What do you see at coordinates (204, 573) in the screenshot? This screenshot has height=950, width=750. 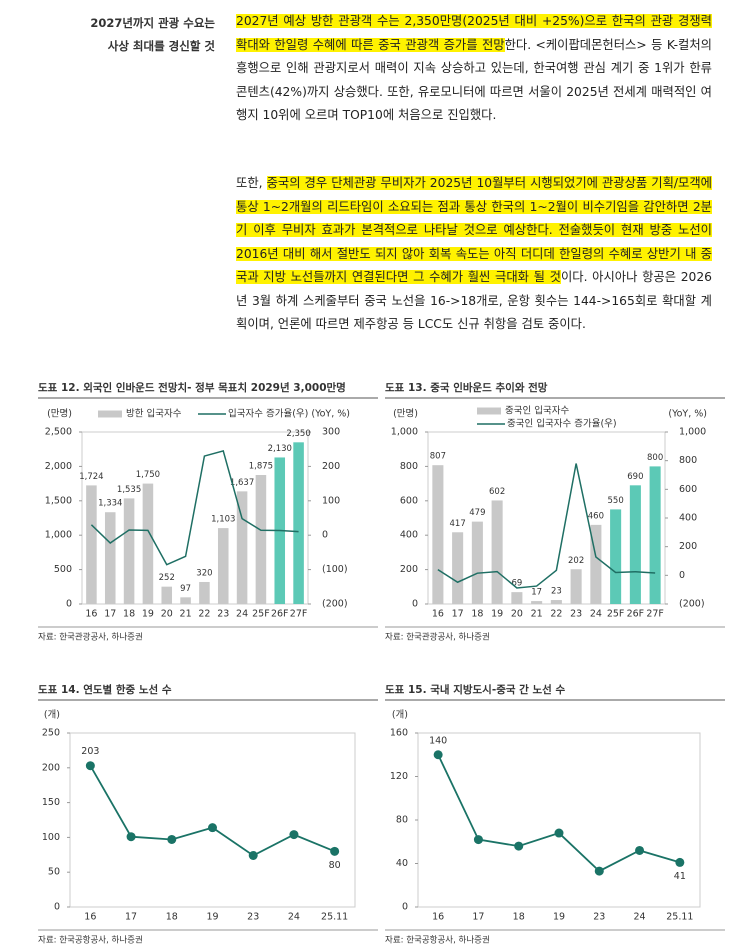 I see `value-label: 320` at bounding box center [204, 573].